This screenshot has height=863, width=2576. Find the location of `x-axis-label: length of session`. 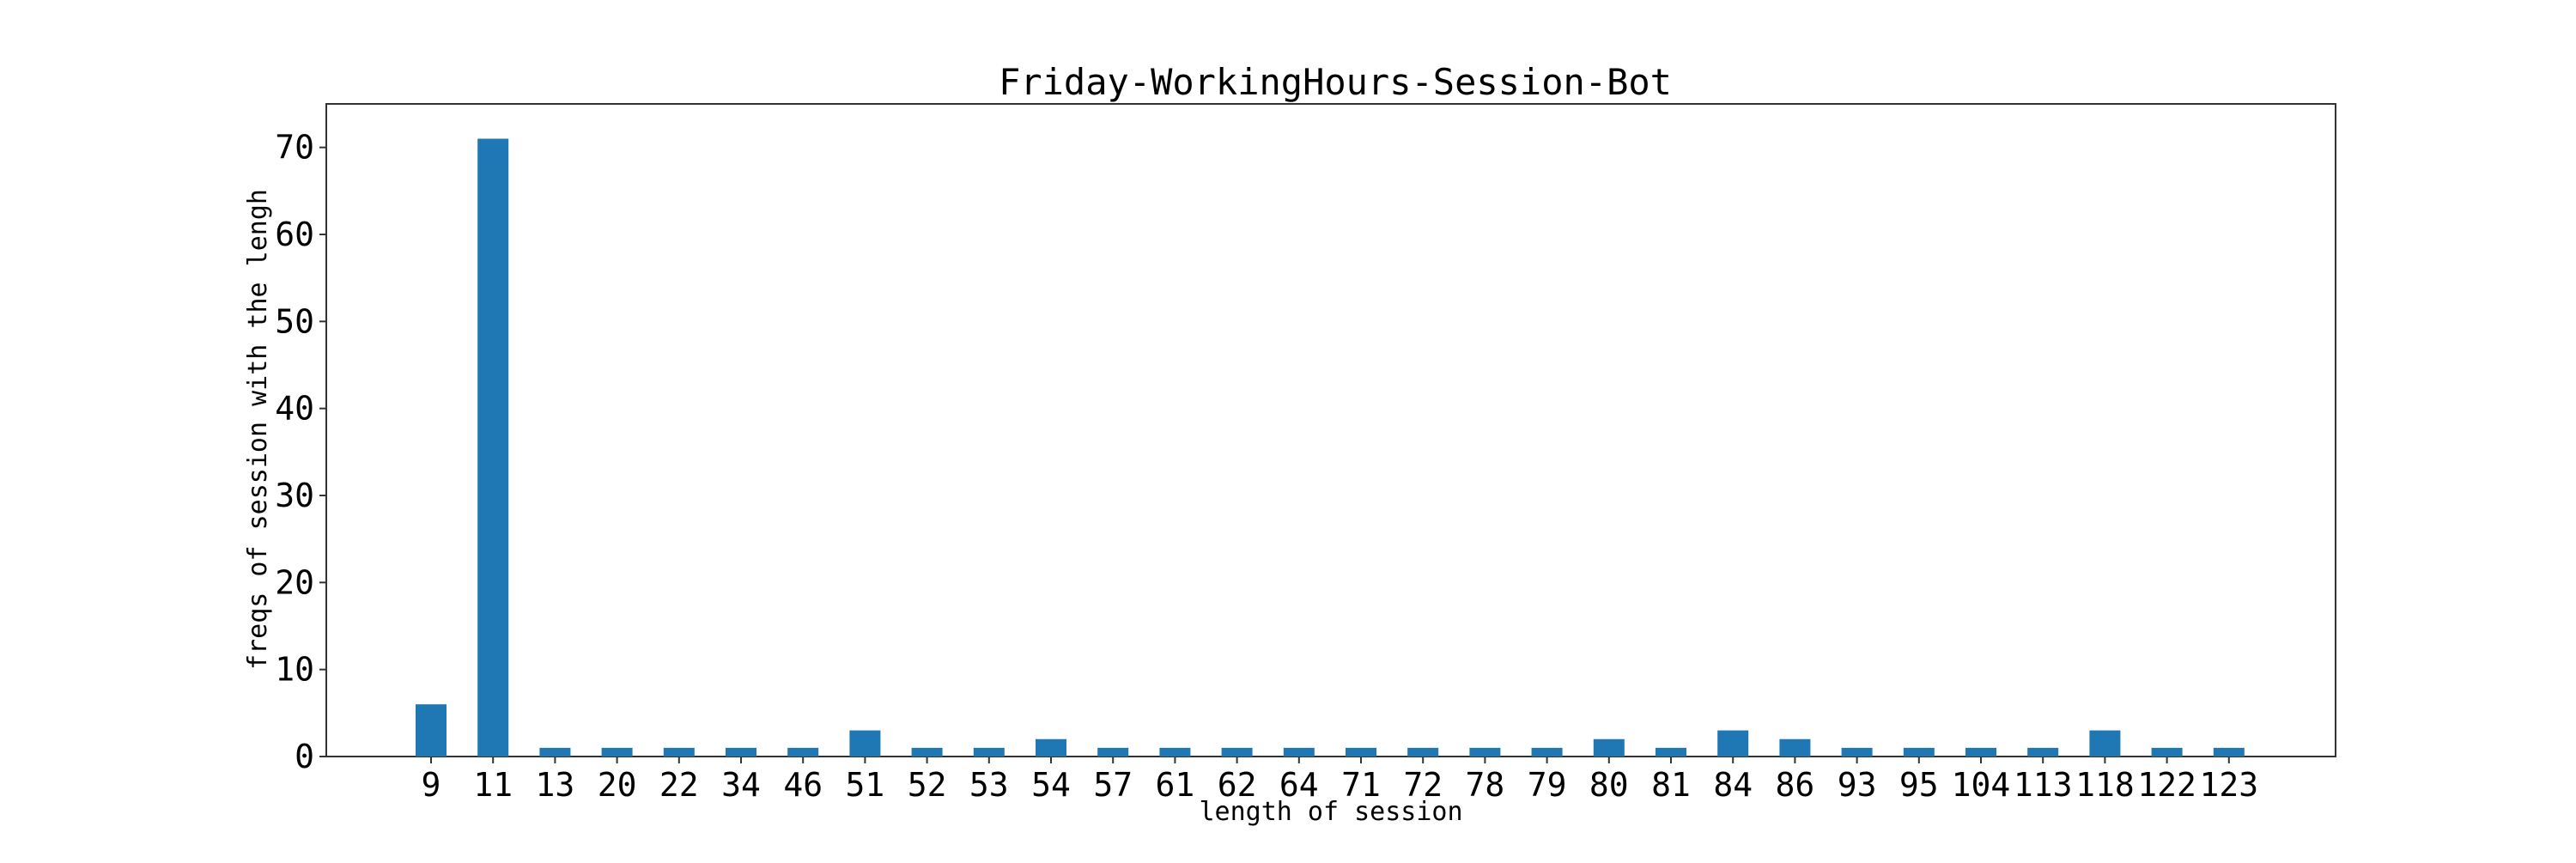

x-axis-label: length of session is located at coordinates (1330, 812).